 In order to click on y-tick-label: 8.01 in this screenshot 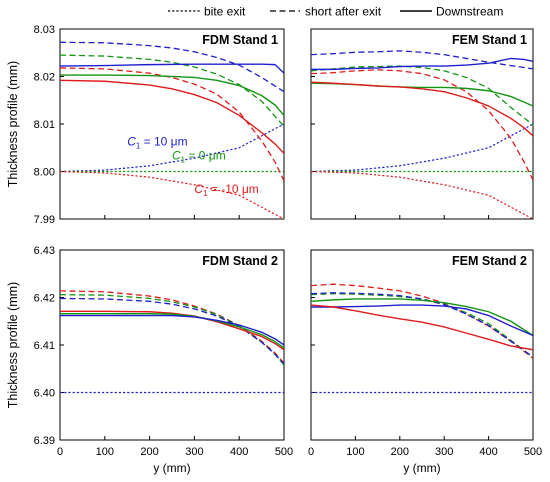, I will do `click(44, 125)`.